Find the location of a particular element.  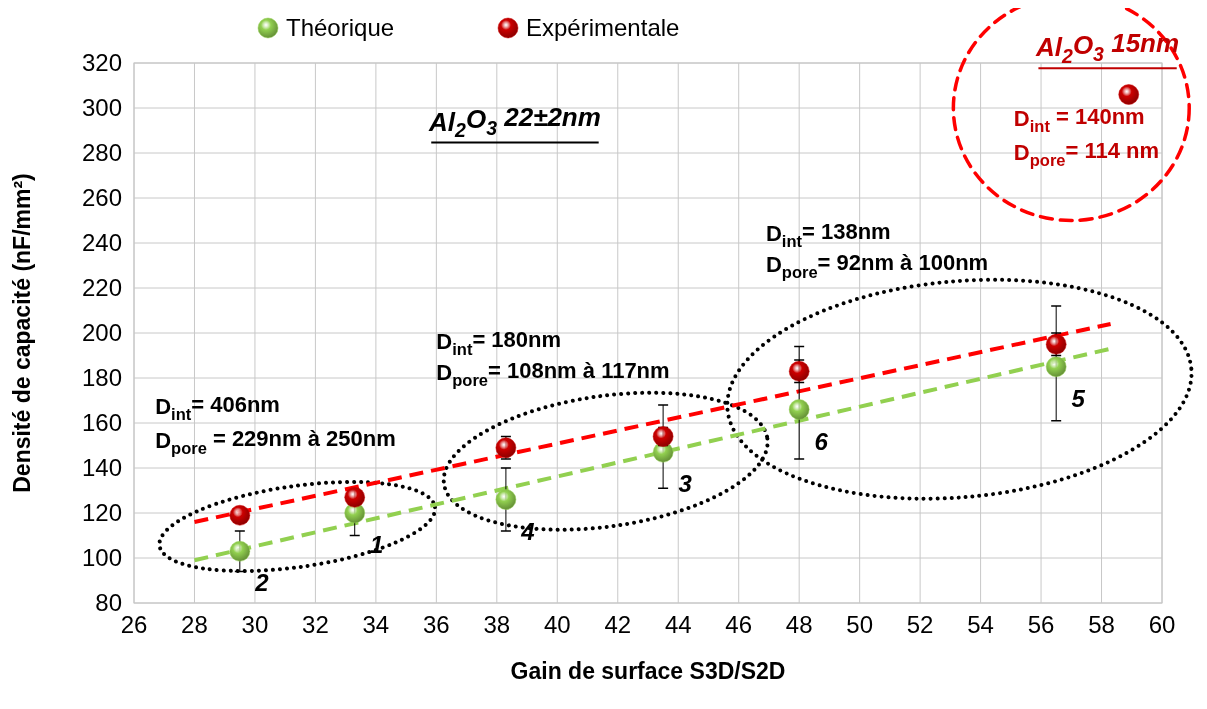

y-tick-label: 280 is located at coordinates (101, 152).